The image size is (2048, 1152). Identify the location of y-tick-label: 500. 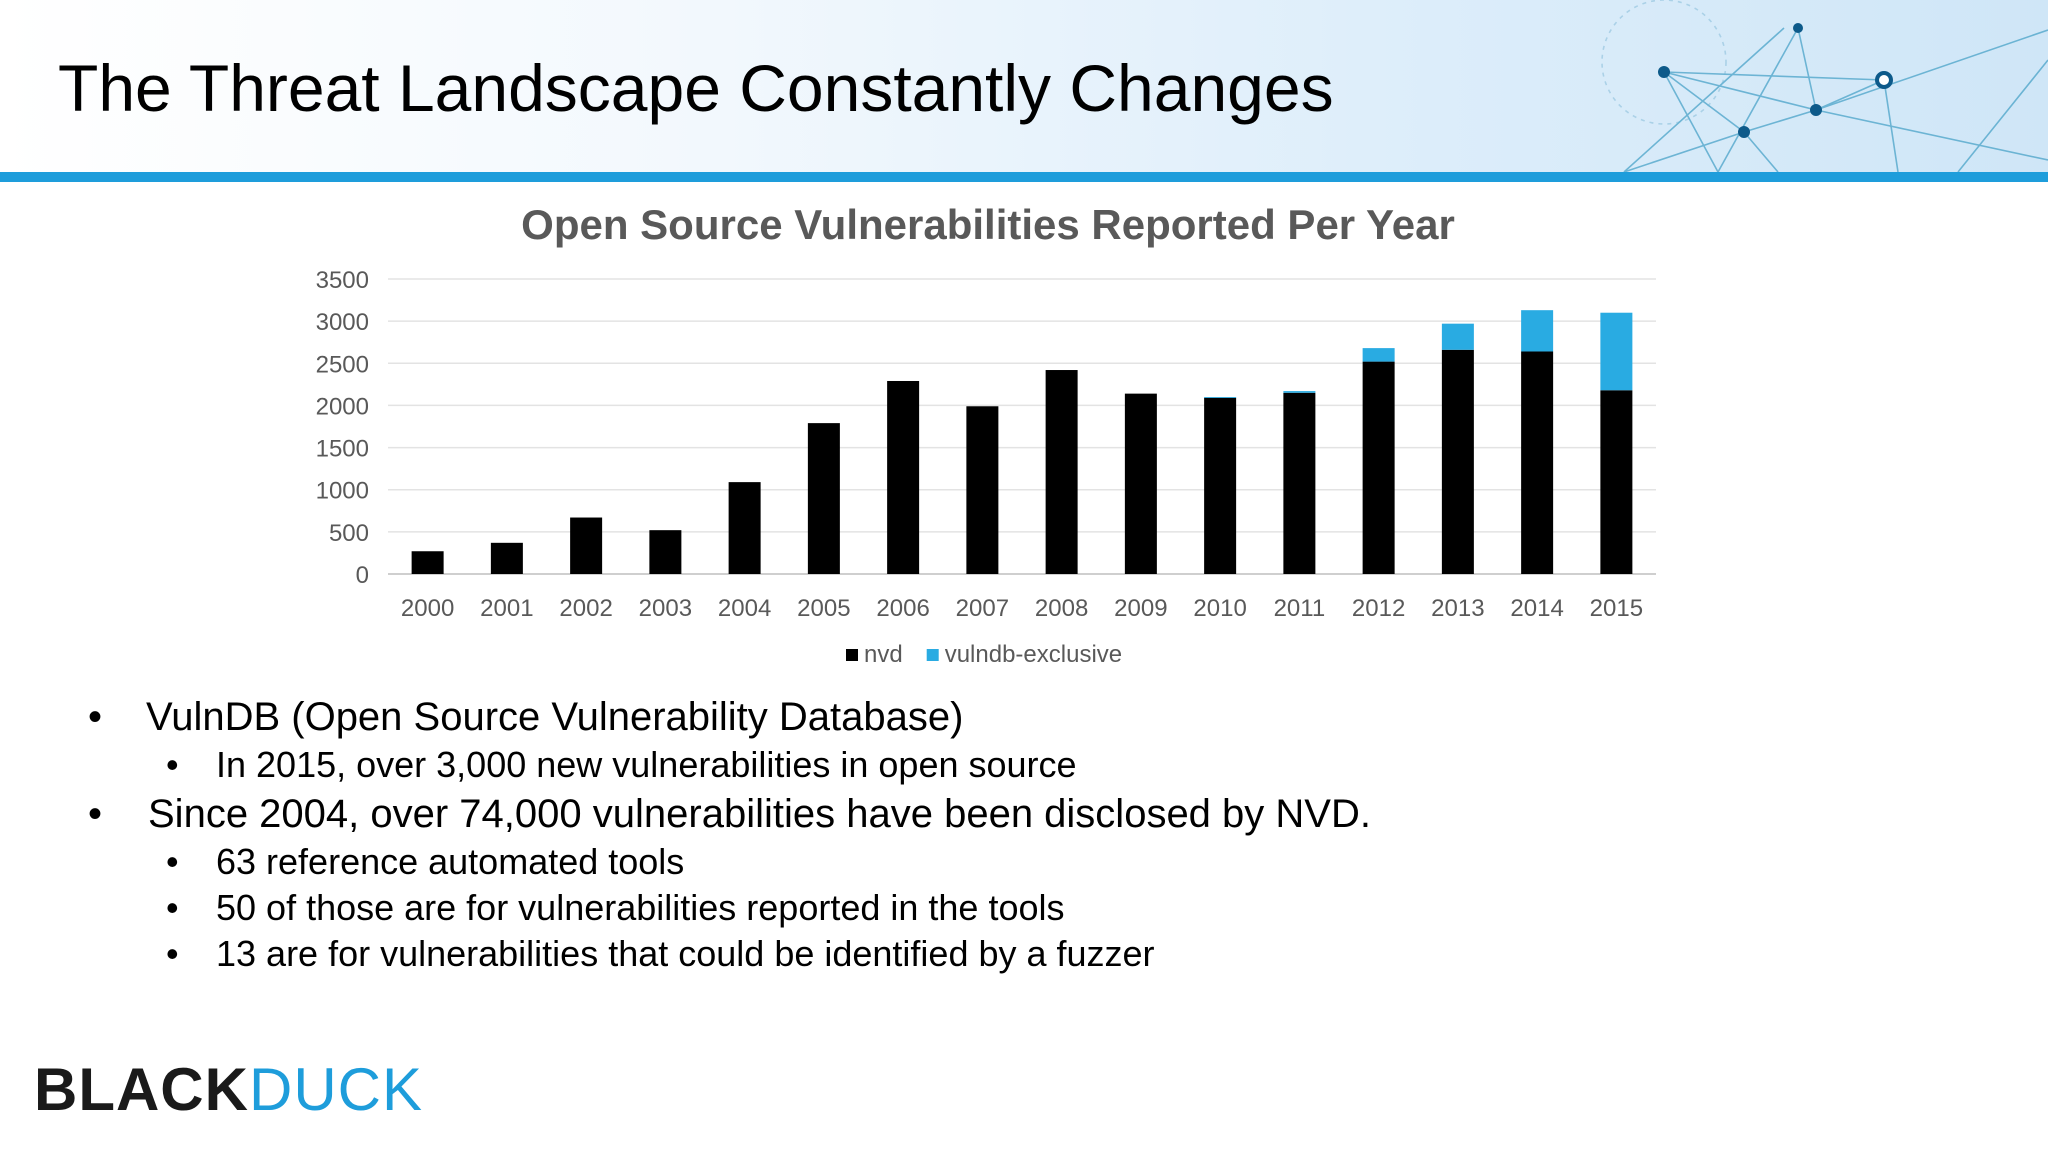
(349, 533).